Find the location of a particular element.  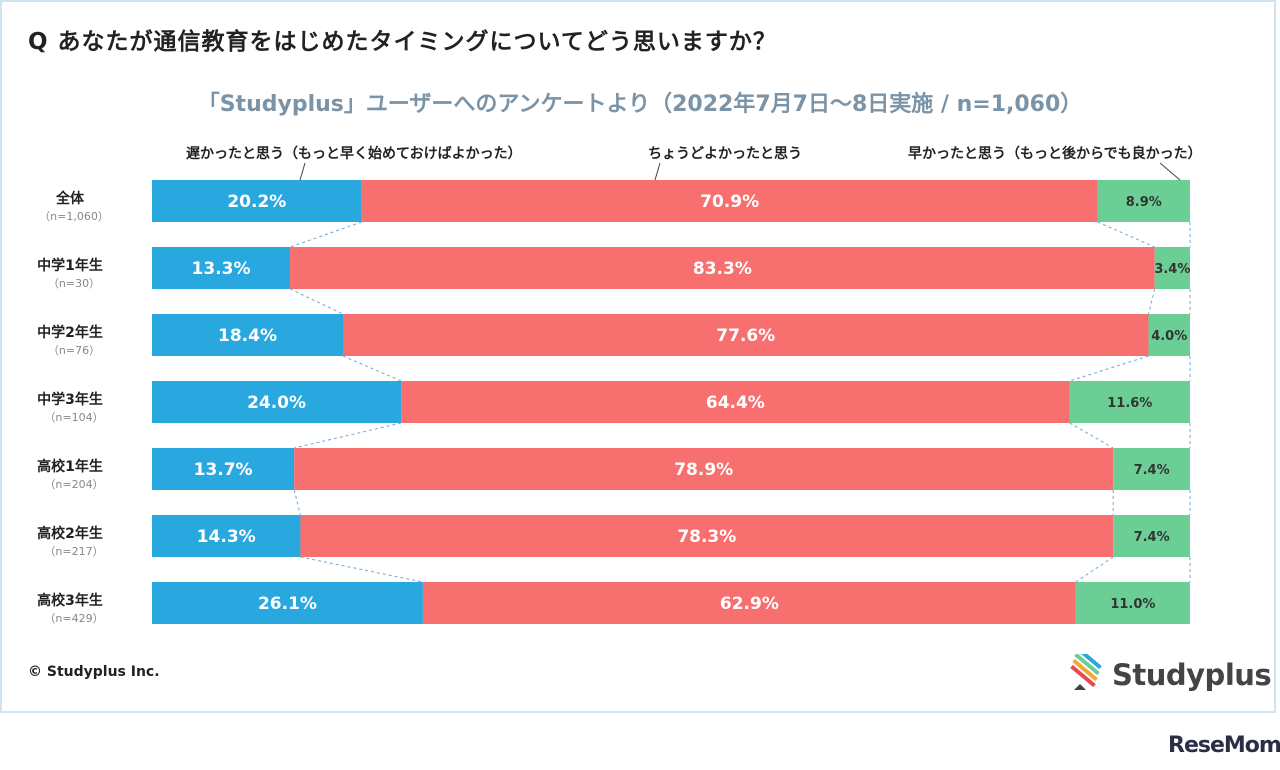

value-label-late: 20.2% is located at coordinates (256, 202).